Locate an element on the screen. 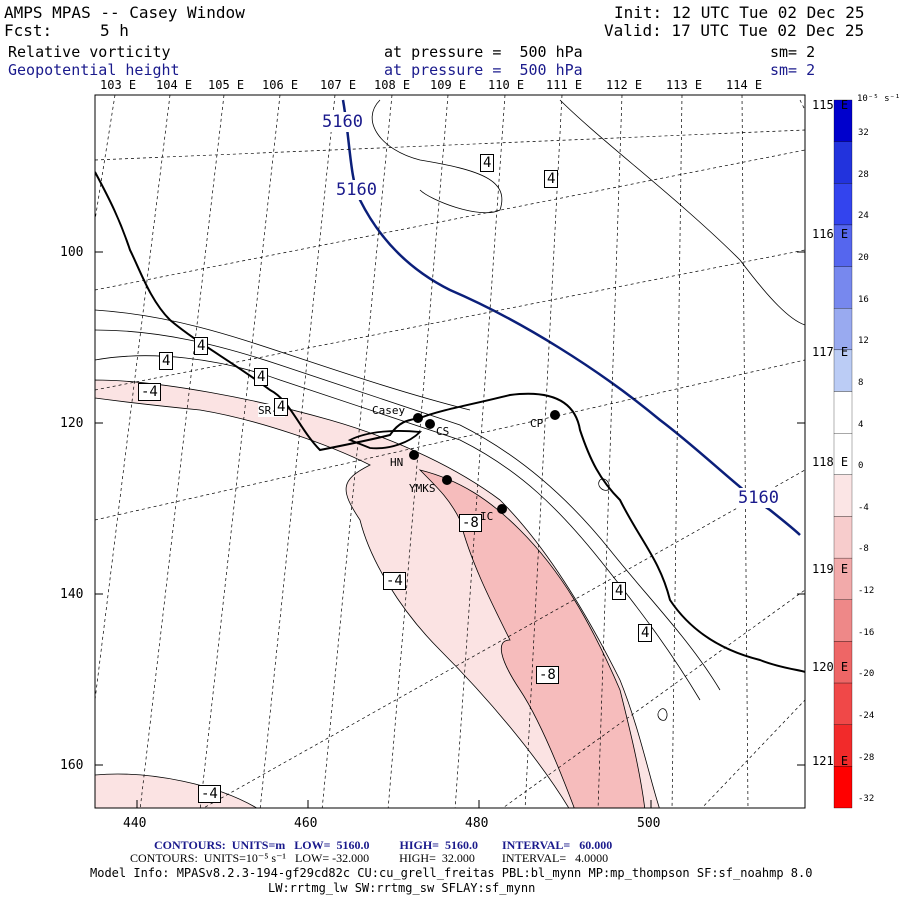 This screenshot has width=900, height=900. field1-level: at pressure = 500 hPa is located at coordinates (483, 52).